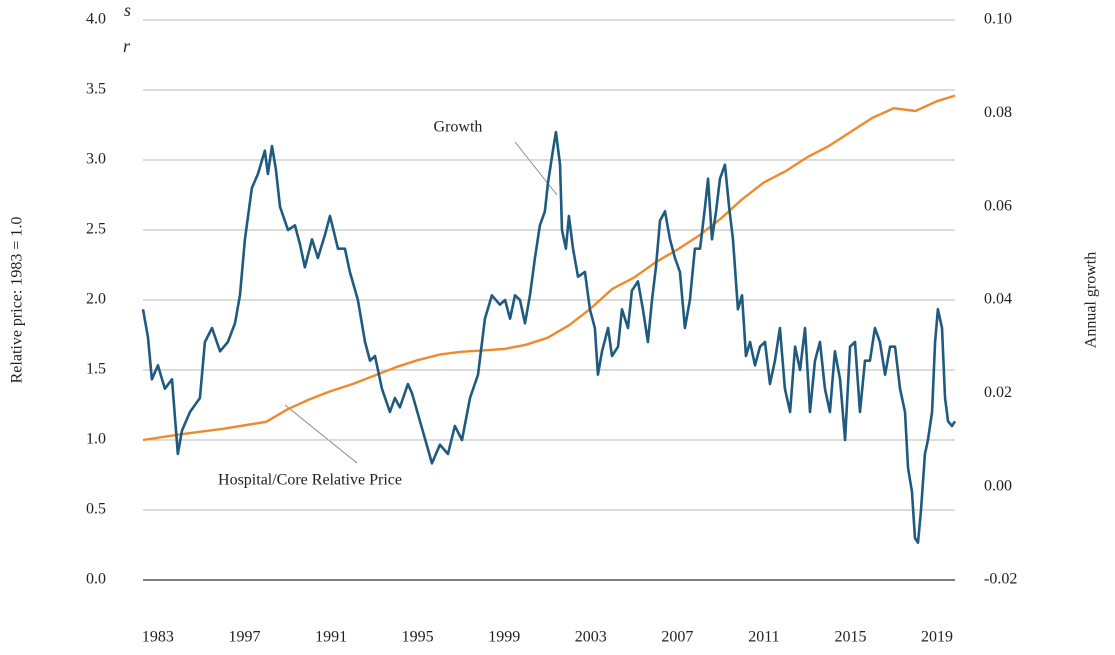 This screenshot has width=1115, height=655. What do you see at coordinates (1091, 300) in the screenshot?
I see `y2-axis-label: Annual growth` at bounding box center [1091, 300].